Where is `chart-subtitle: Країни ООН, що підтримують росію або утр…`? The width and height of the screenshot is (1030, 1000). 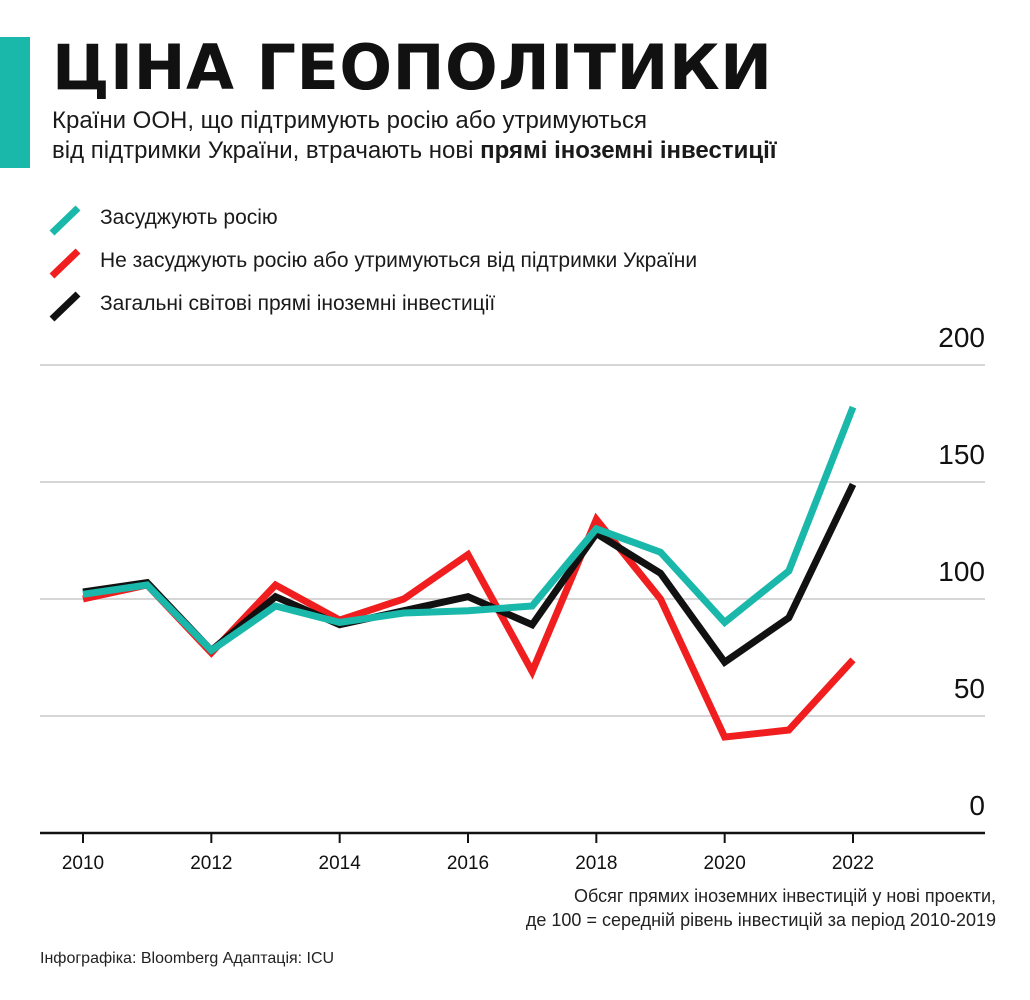
chart-subtitle: Країни ООН, що підтримують росію або утр… is located at coordinates (532, 136).